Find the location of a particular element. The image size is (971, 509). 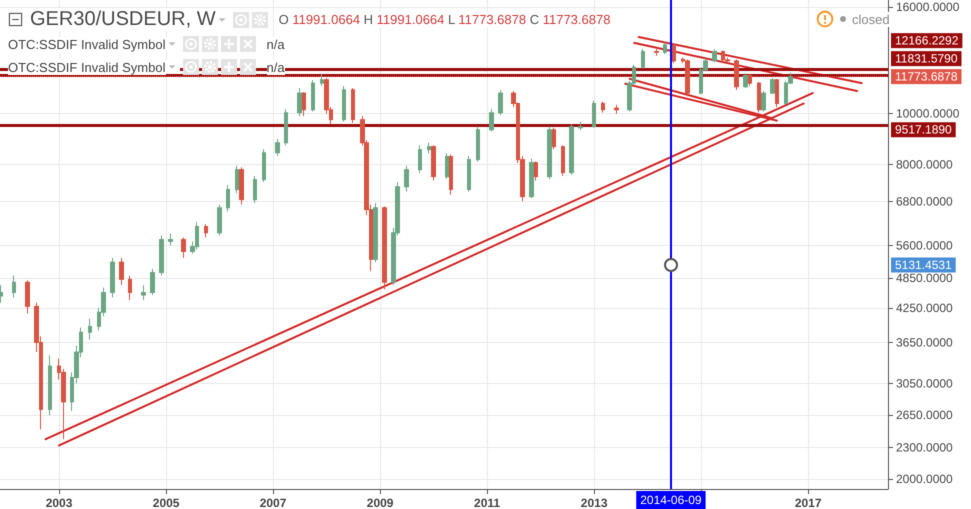

annotation: closed is located at coordinates (871, 19).